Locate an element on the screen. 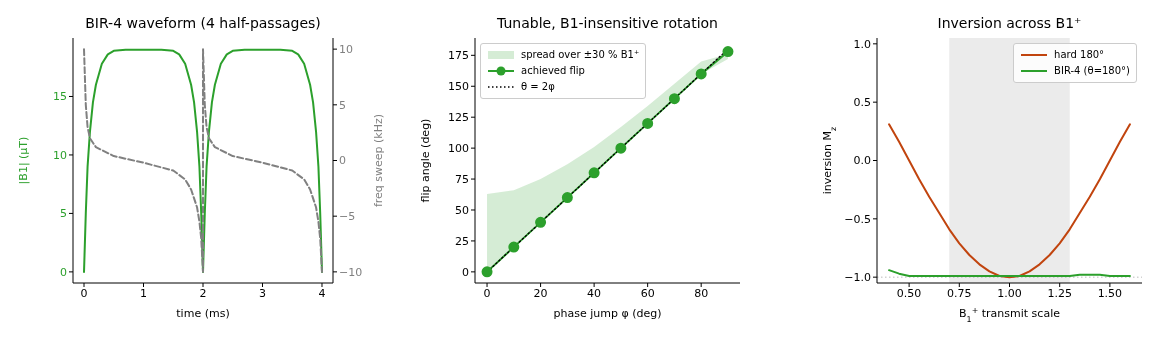  legend-label: BIR-4 (θ=180°) is located at coordinates (1092, 71).